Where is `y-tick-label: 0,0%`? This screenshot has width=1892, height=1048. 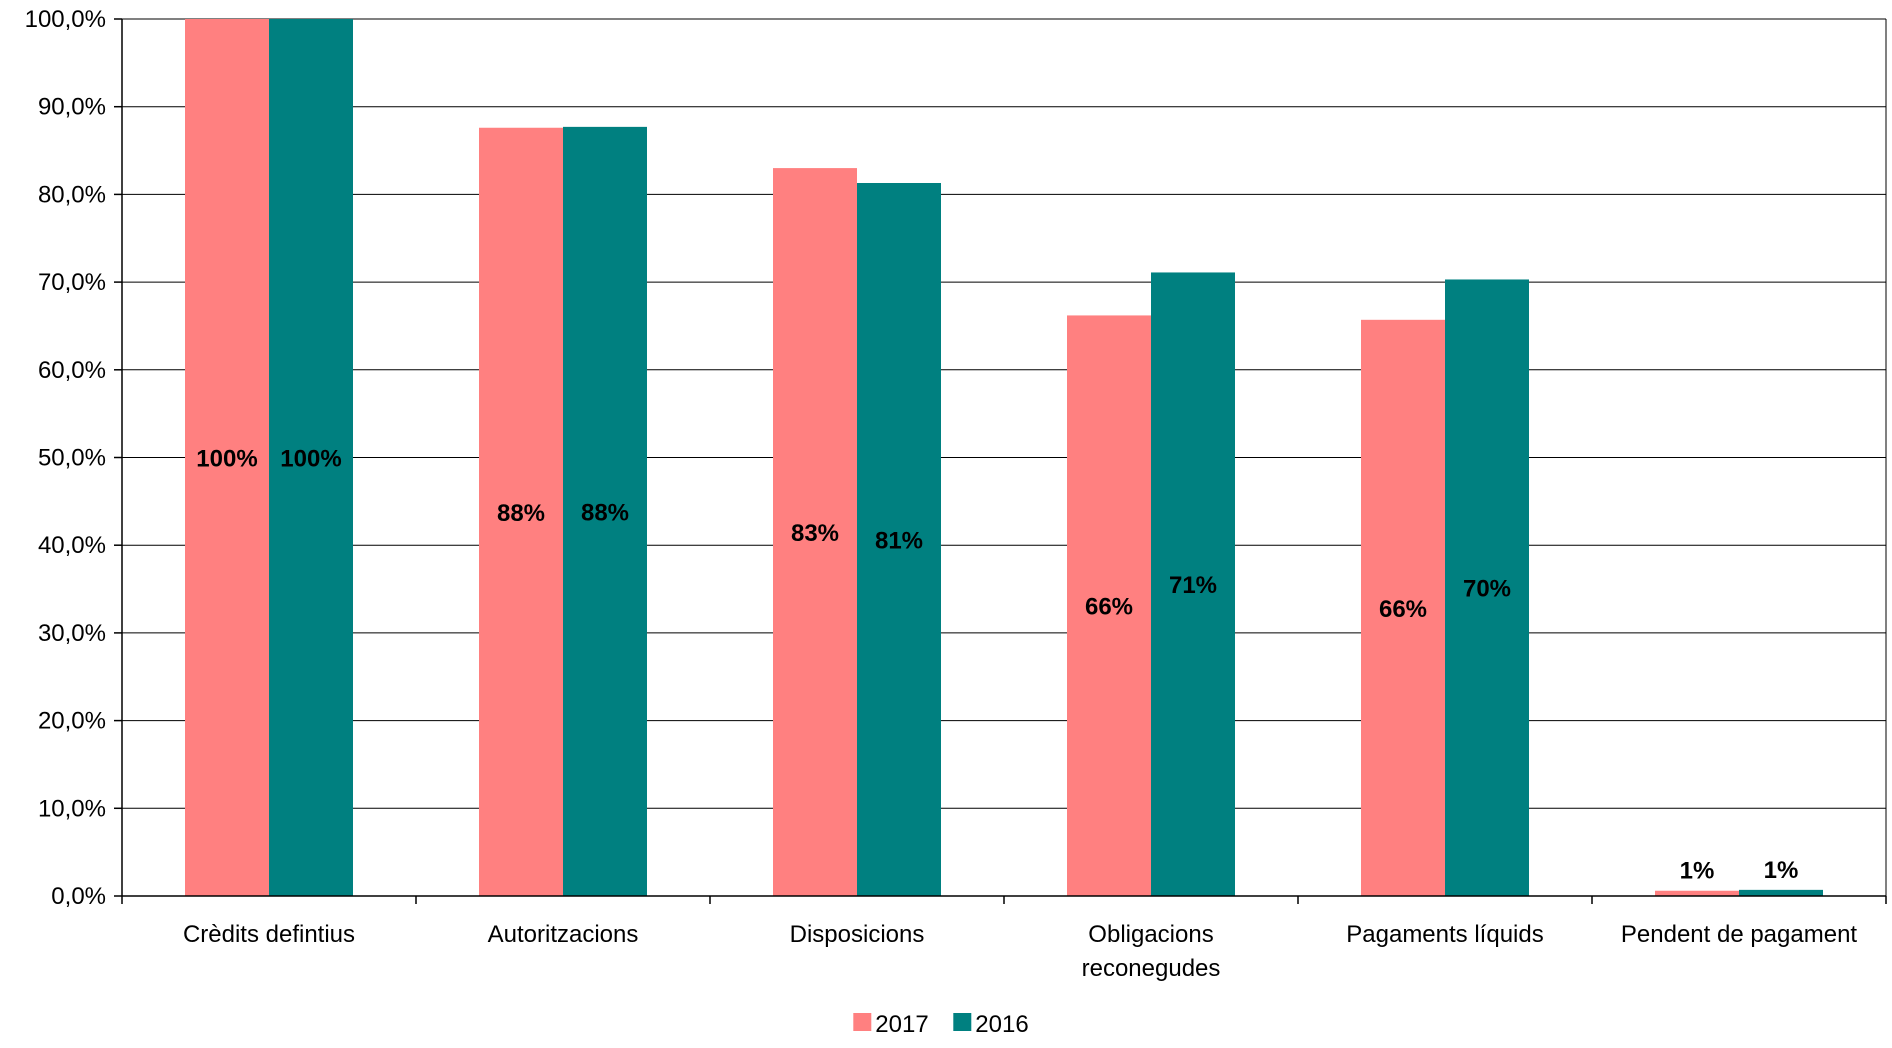
y-tick-label: 0,0% is located at coordinates (78, 896).